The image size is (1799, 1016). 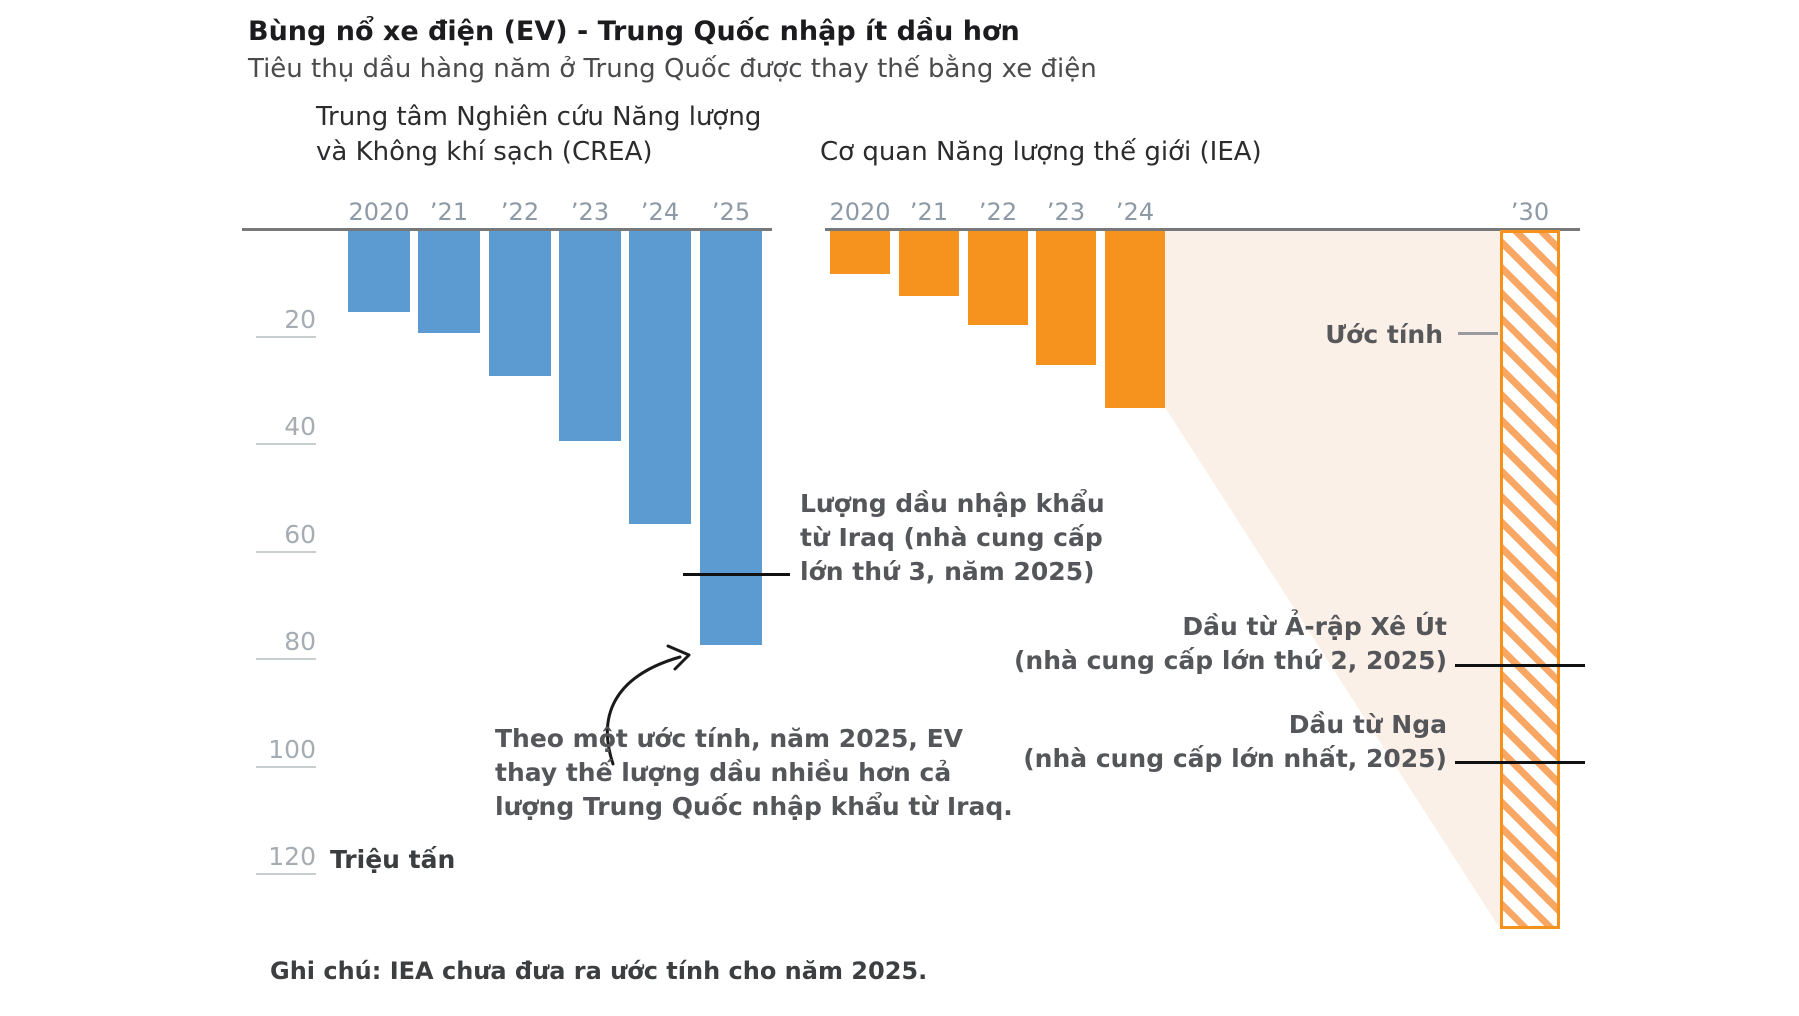 I want to click on year-label-iea-3: ’23, so click(x=1066, y=212).